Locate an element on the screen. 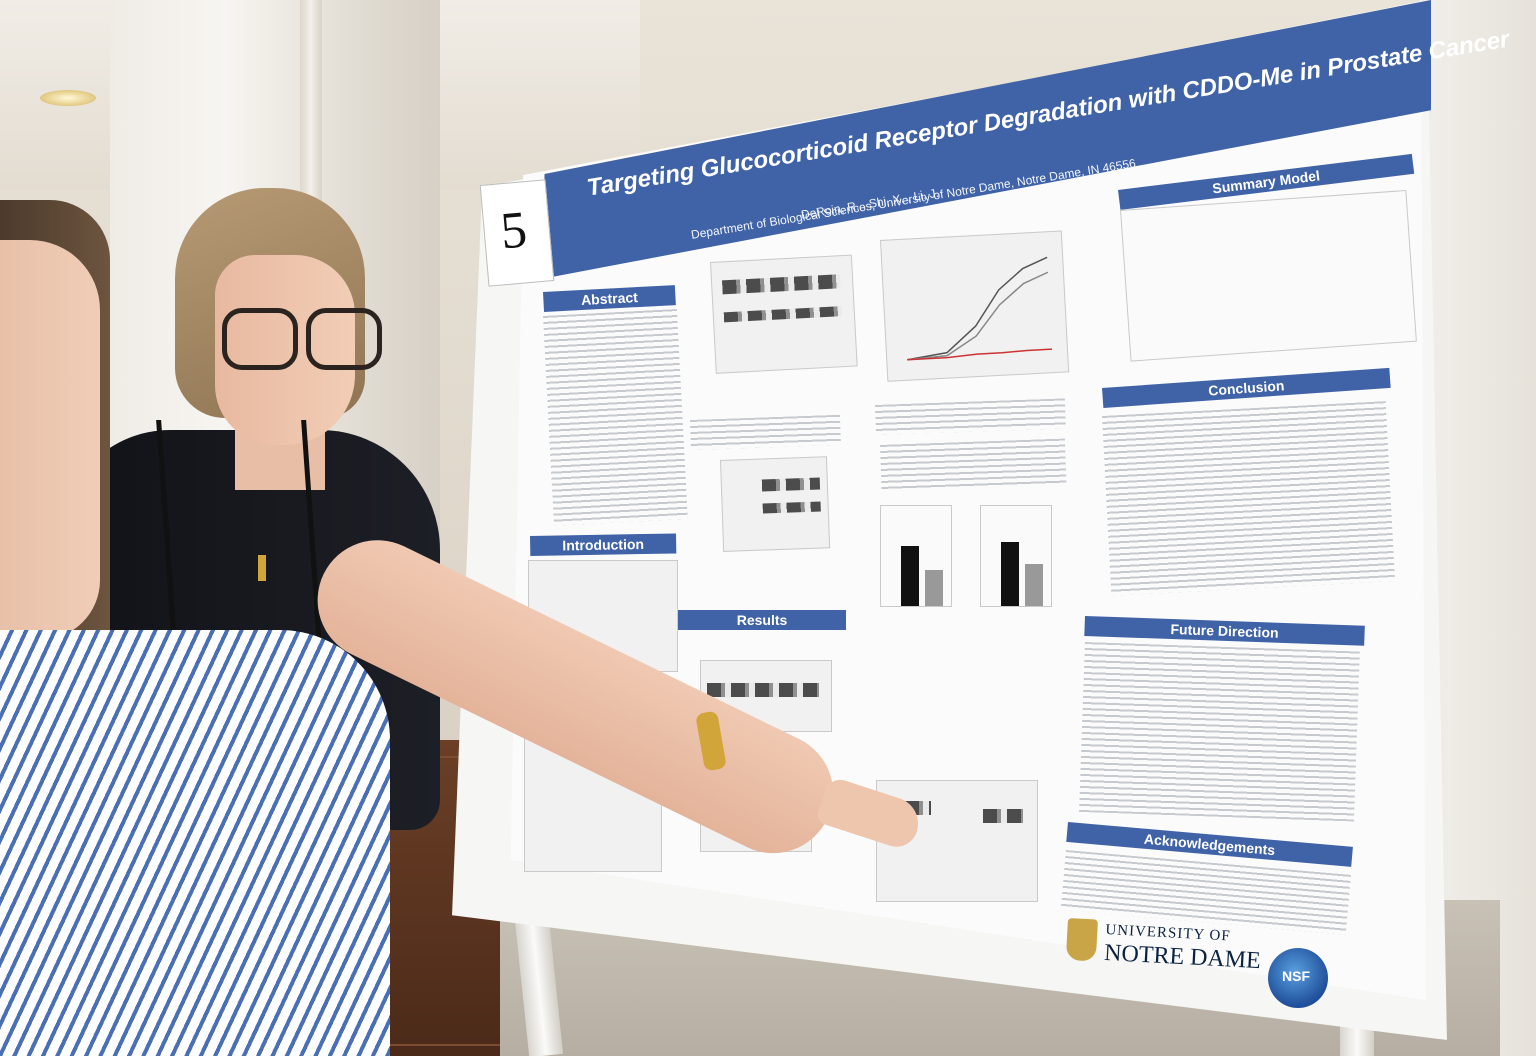 This screenshot has width=1536, height=1056. notre-dame-logo: UNIVERSITY OF NOTRE DAME is located at coordinates (1163, 953).